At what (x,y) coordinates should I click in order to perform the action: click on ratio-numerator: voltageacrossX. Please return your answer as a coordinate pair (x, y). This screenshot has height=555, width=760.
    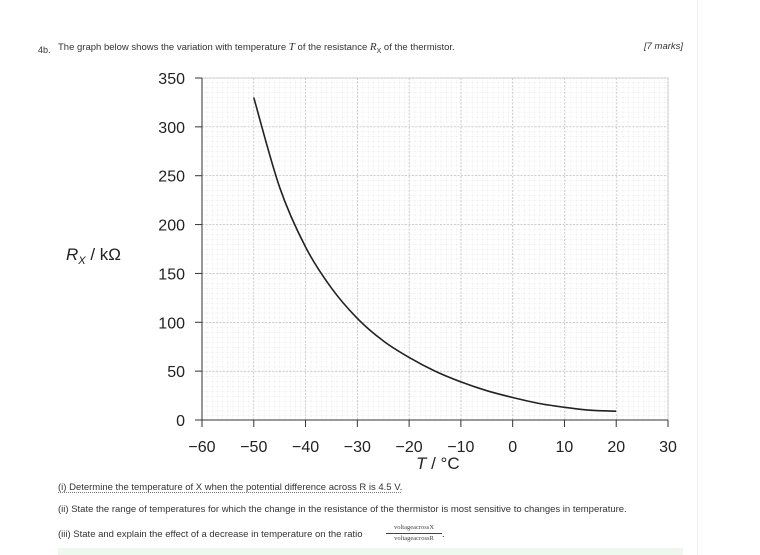
    Looking at the image, I should click on (414, 528).